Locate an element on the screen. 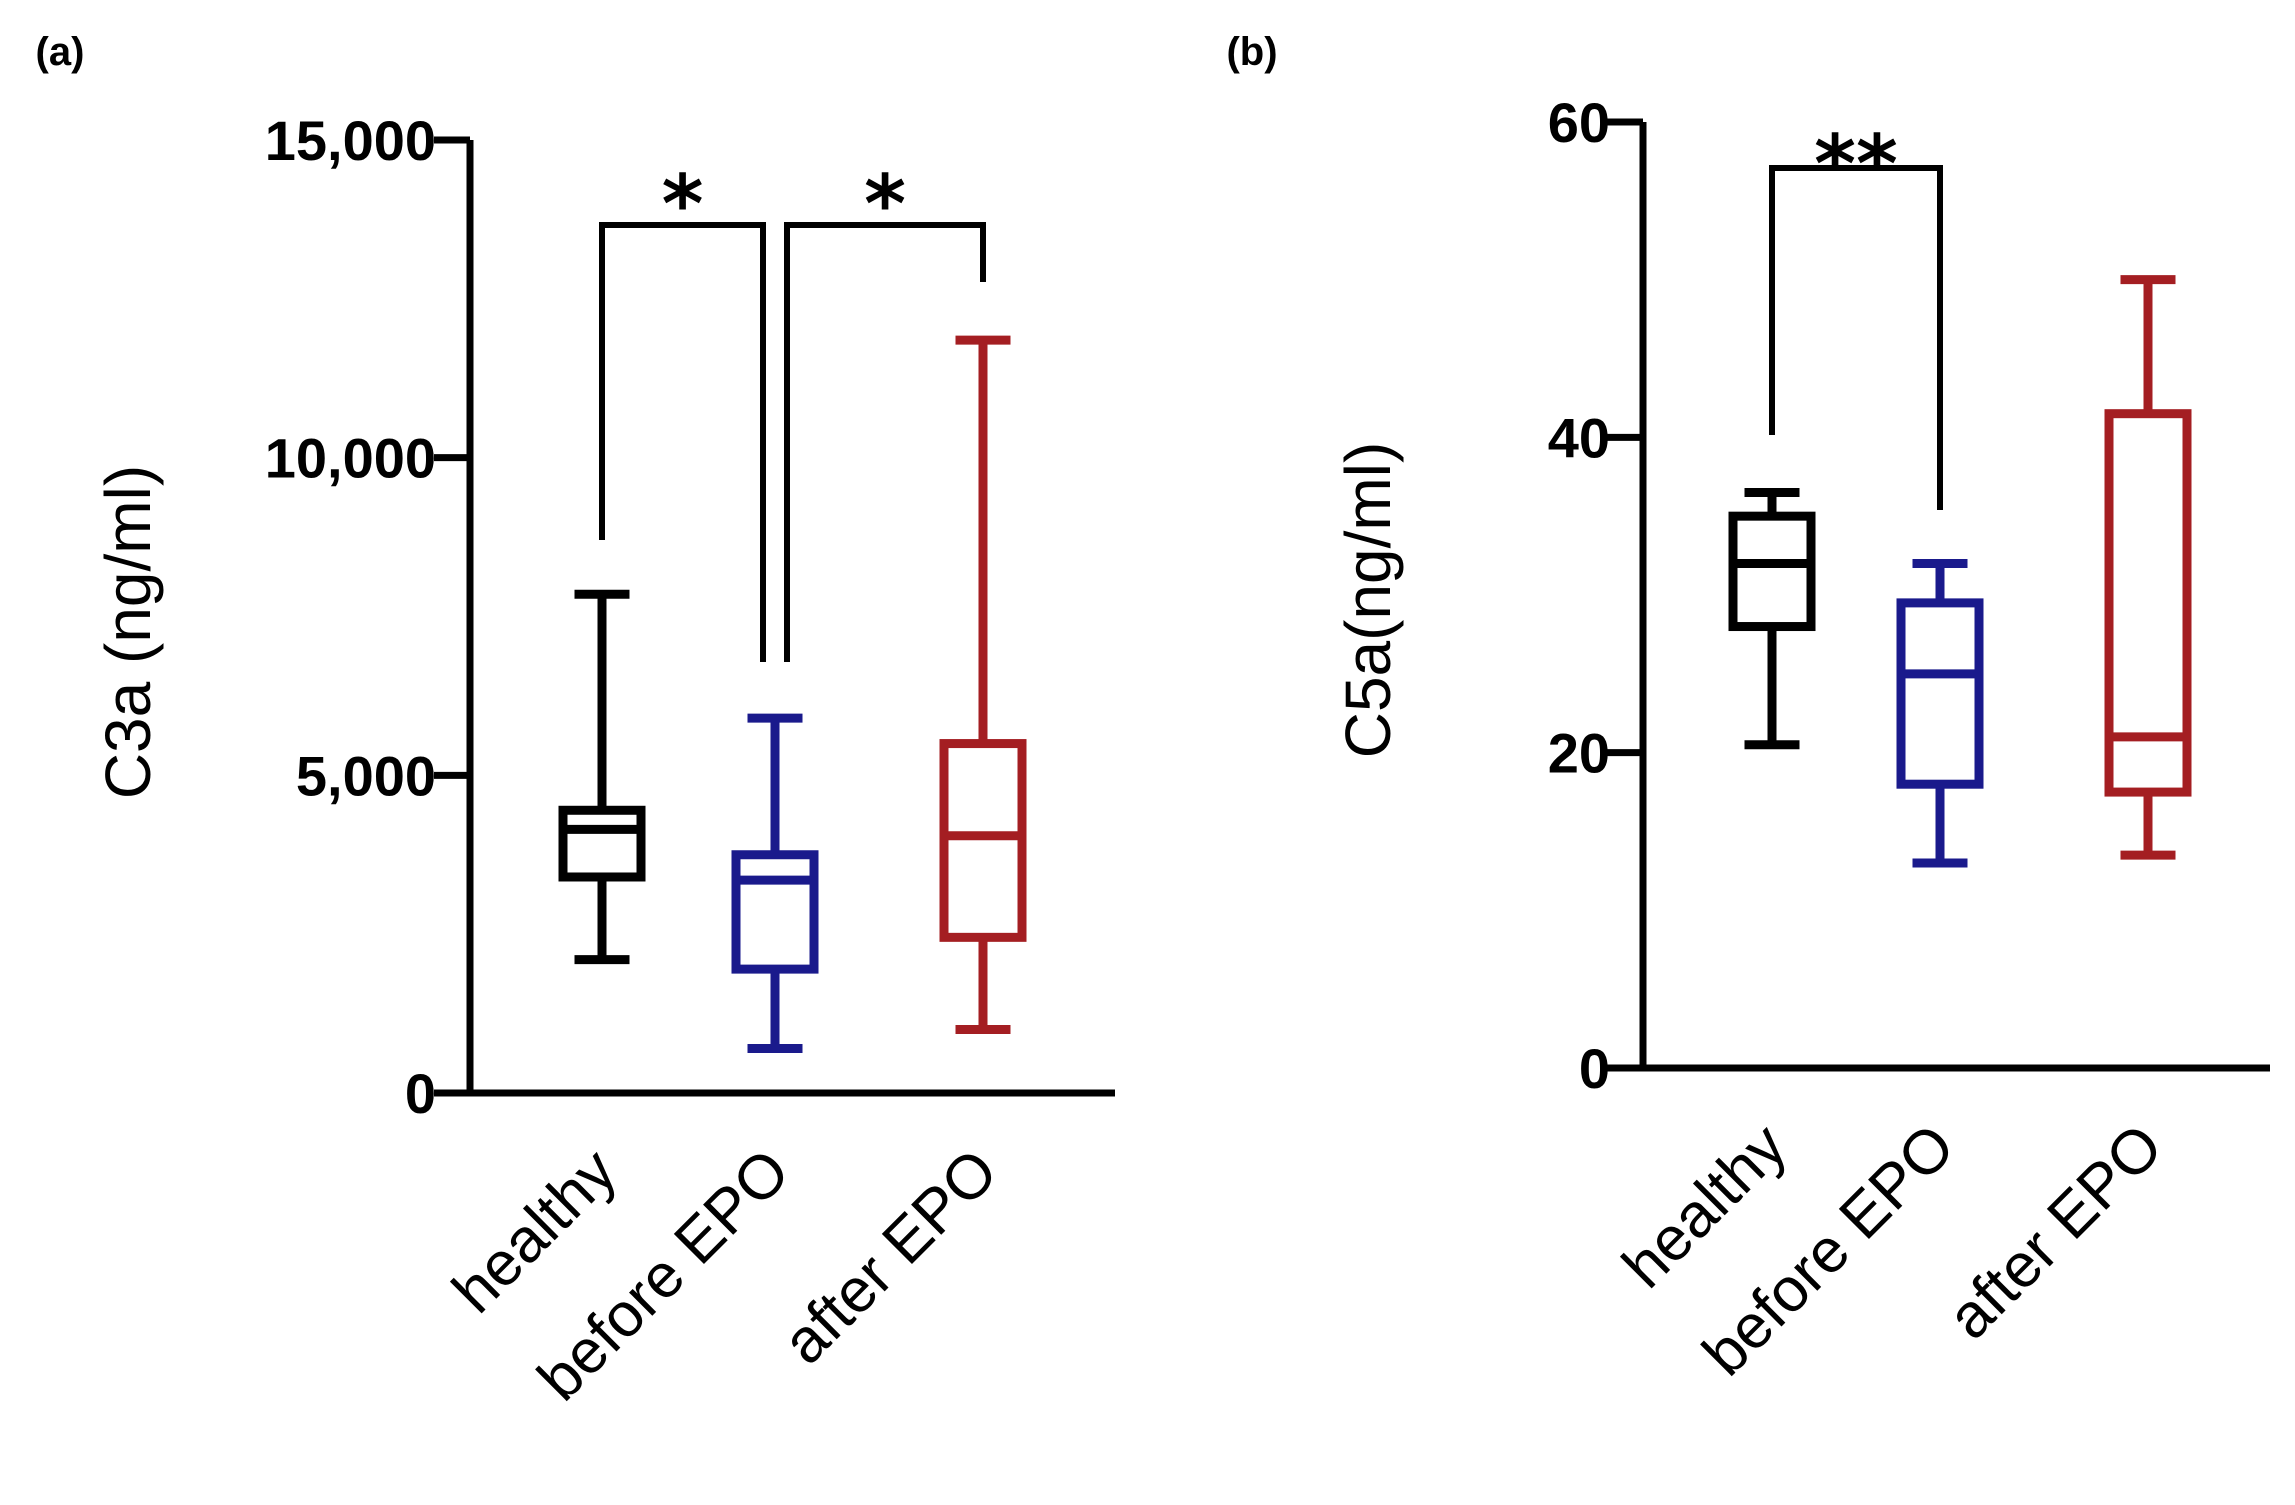 This screenshot has height=1505, width=2295. panel-label: (b) is located at coordinates (1251, 52).